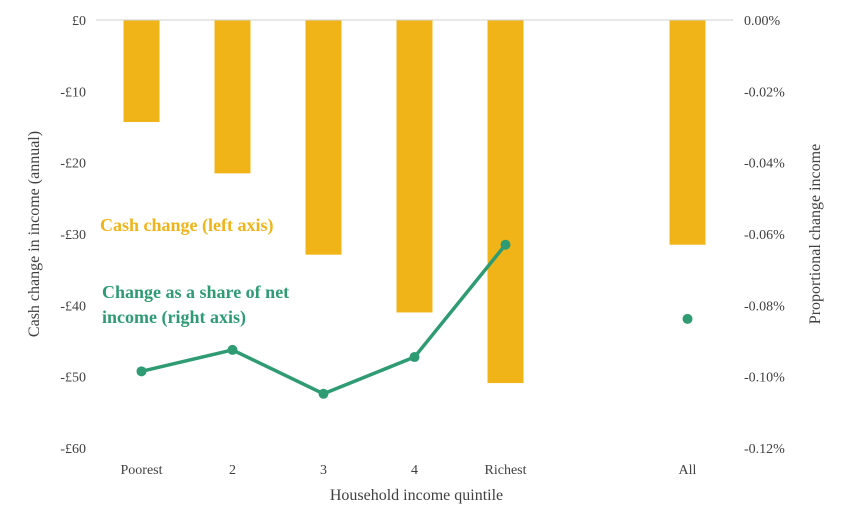 This screenshot has height=528, width=848. I want to click on y-axis-title-right: Proportional change income, so click(815, 234).